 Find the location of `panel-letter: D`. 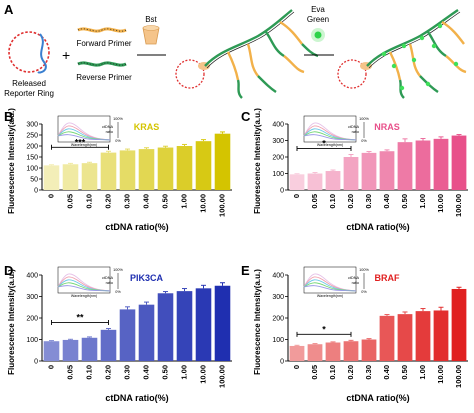

panel-letter: D is located at coordinates (8, 270).